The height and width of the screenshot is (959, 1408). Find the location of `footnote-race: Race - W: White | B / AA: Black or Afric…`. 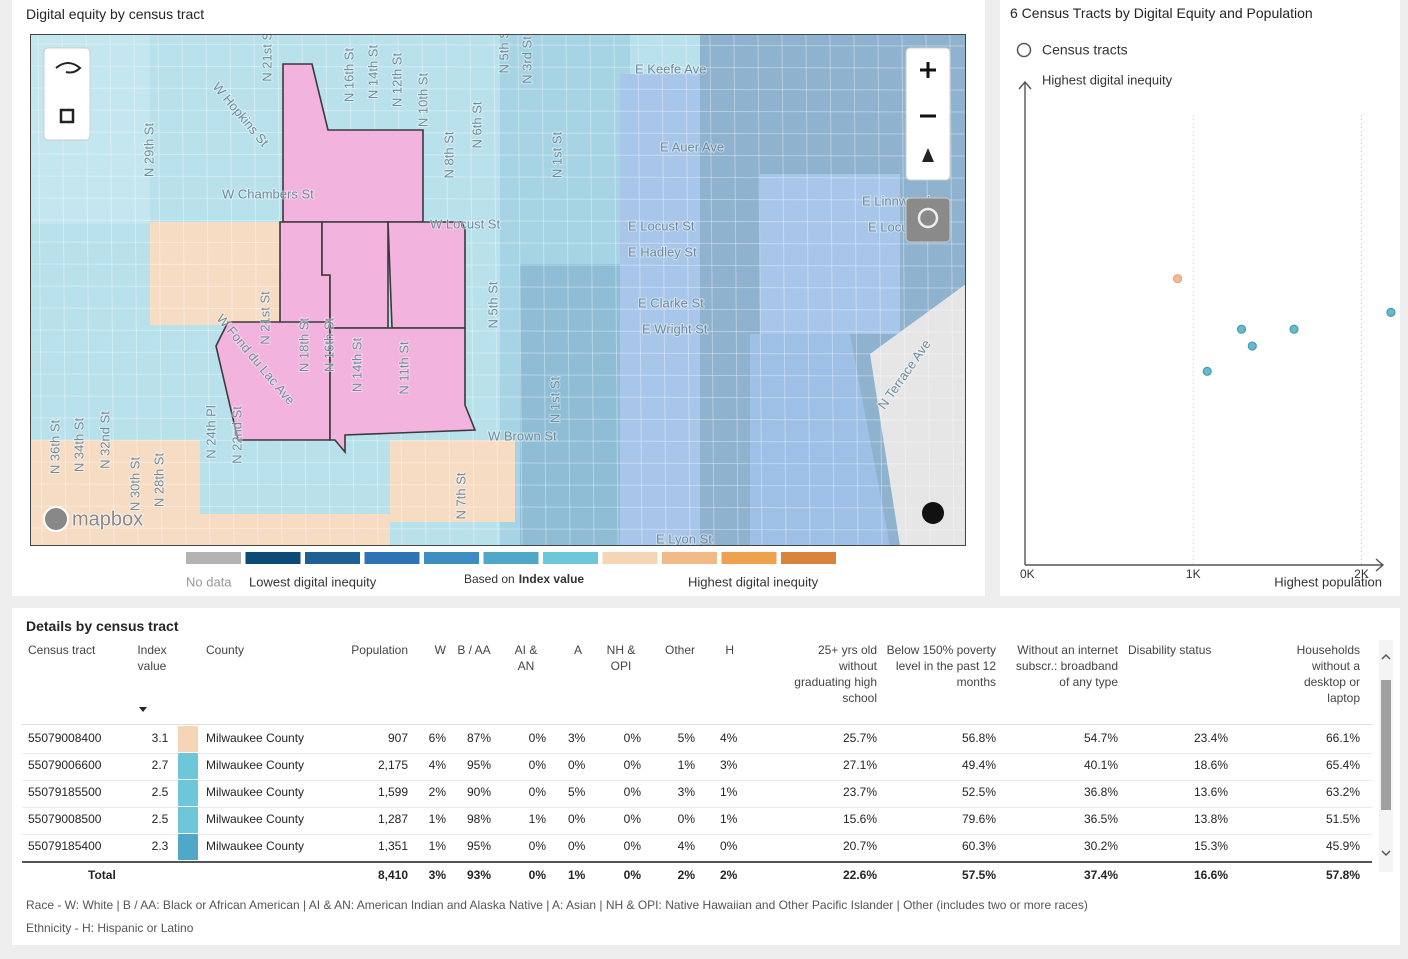

footnote-race: Race - W: White | B / AA: Black or Afric… is located at coordinates (557, 905).